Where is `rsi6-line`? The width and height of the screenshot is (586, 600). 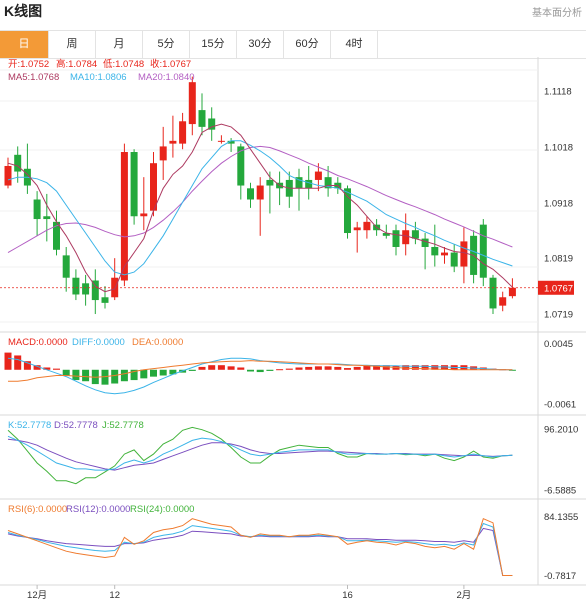 rsi6-line is located at coordinates (260, 547).